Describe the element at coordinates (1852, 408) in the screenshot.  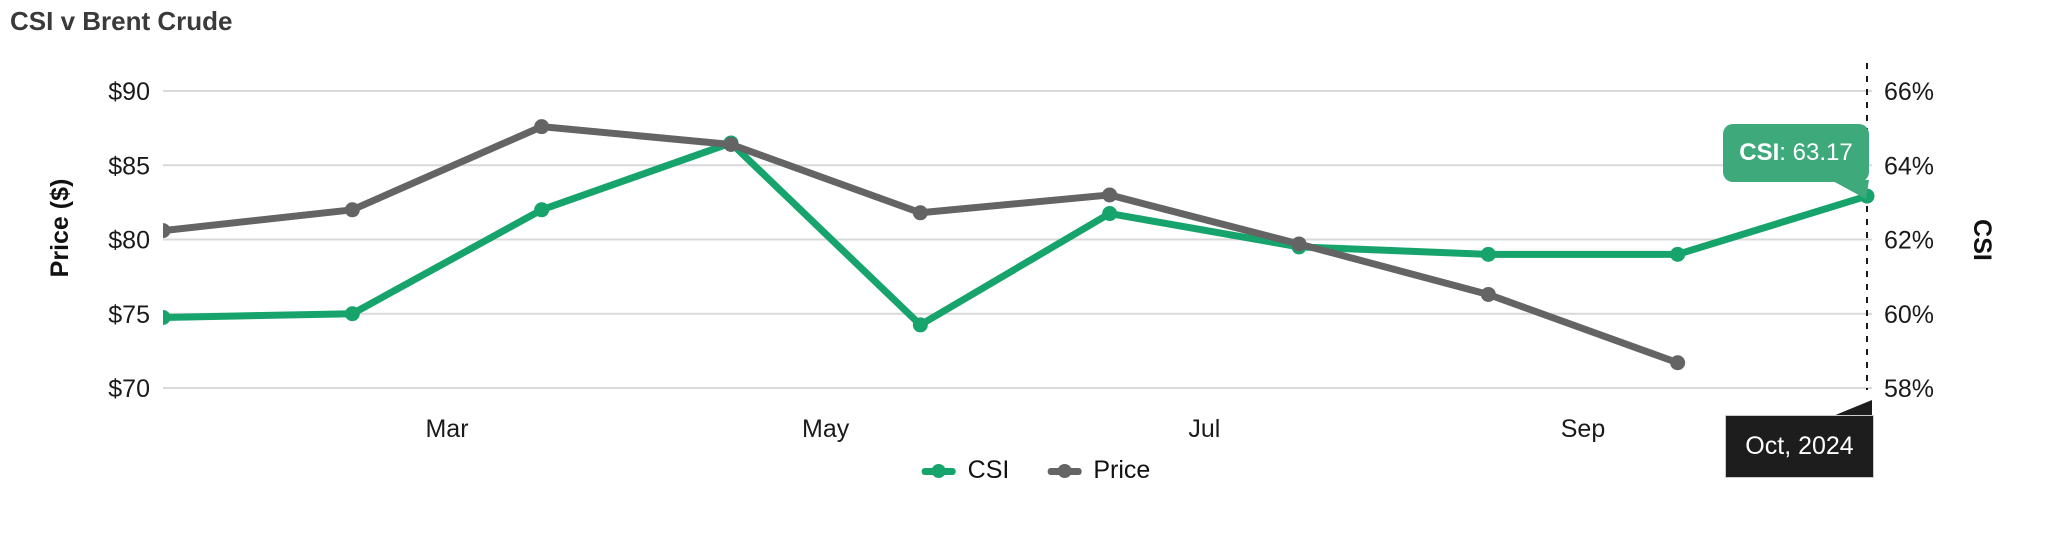
I see `cursor-label-pointer` at that location.